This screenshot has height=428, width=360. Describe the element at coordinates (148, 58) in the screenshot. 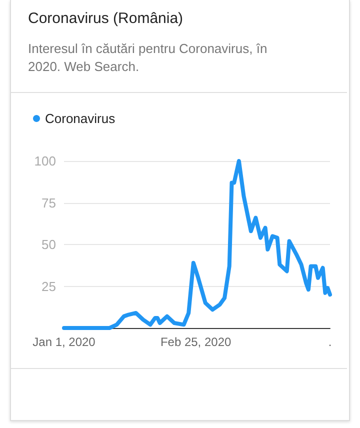

I see `chart-subtitle: Interesul în căutări pentru Coronavirus, în 2020. Web Search.` at that location.